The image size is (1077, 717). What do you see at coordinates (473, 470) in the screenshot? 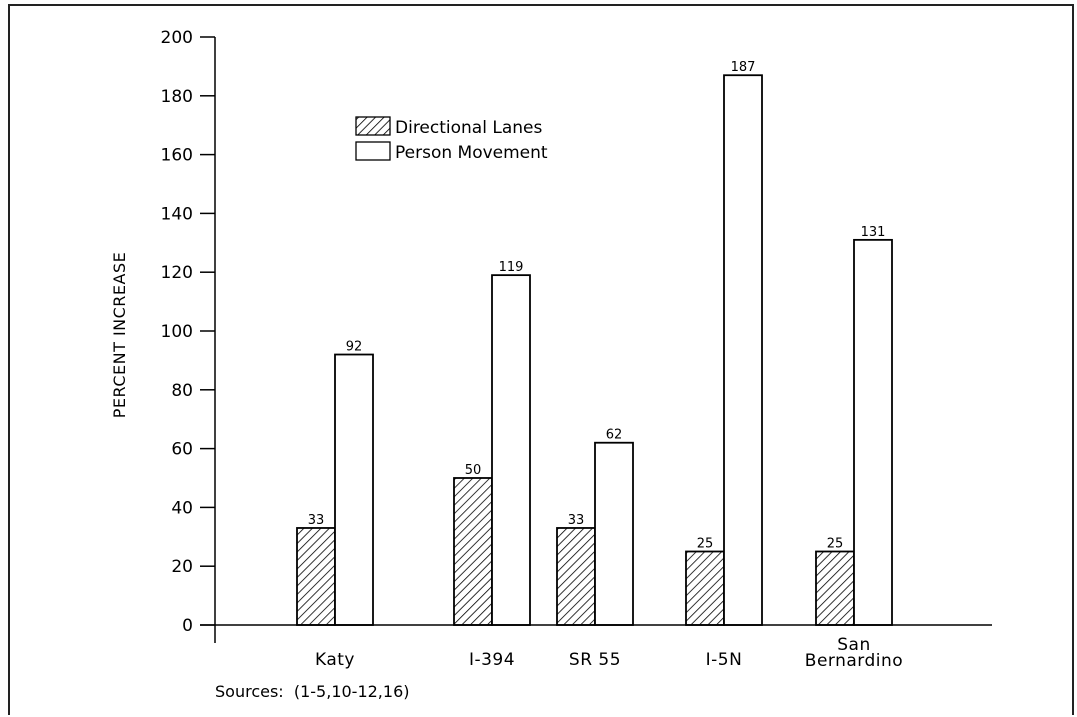
I see `bar-value-label: 50` at bounding box center [473, 470].